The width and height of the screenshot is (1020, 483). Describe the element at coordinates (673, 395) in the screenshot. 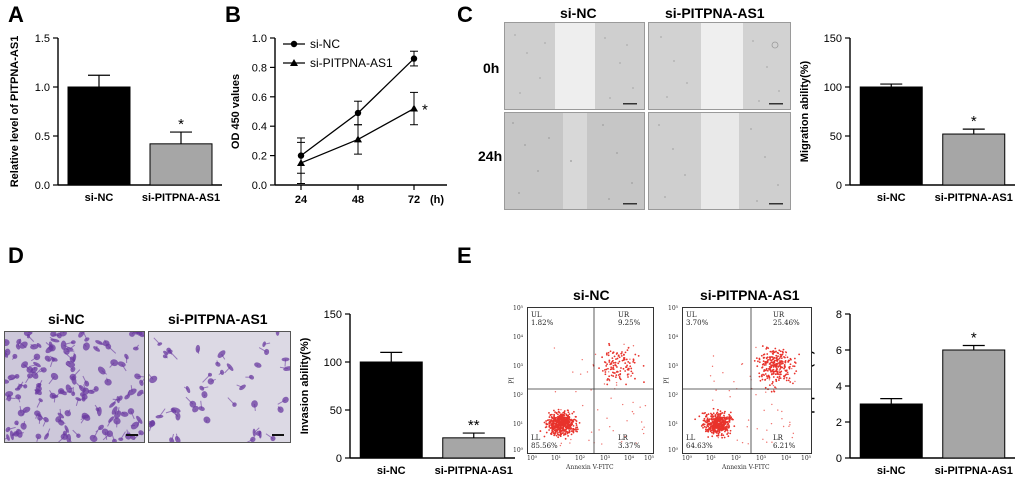

I see `flow-ytick: 10²` at that location.